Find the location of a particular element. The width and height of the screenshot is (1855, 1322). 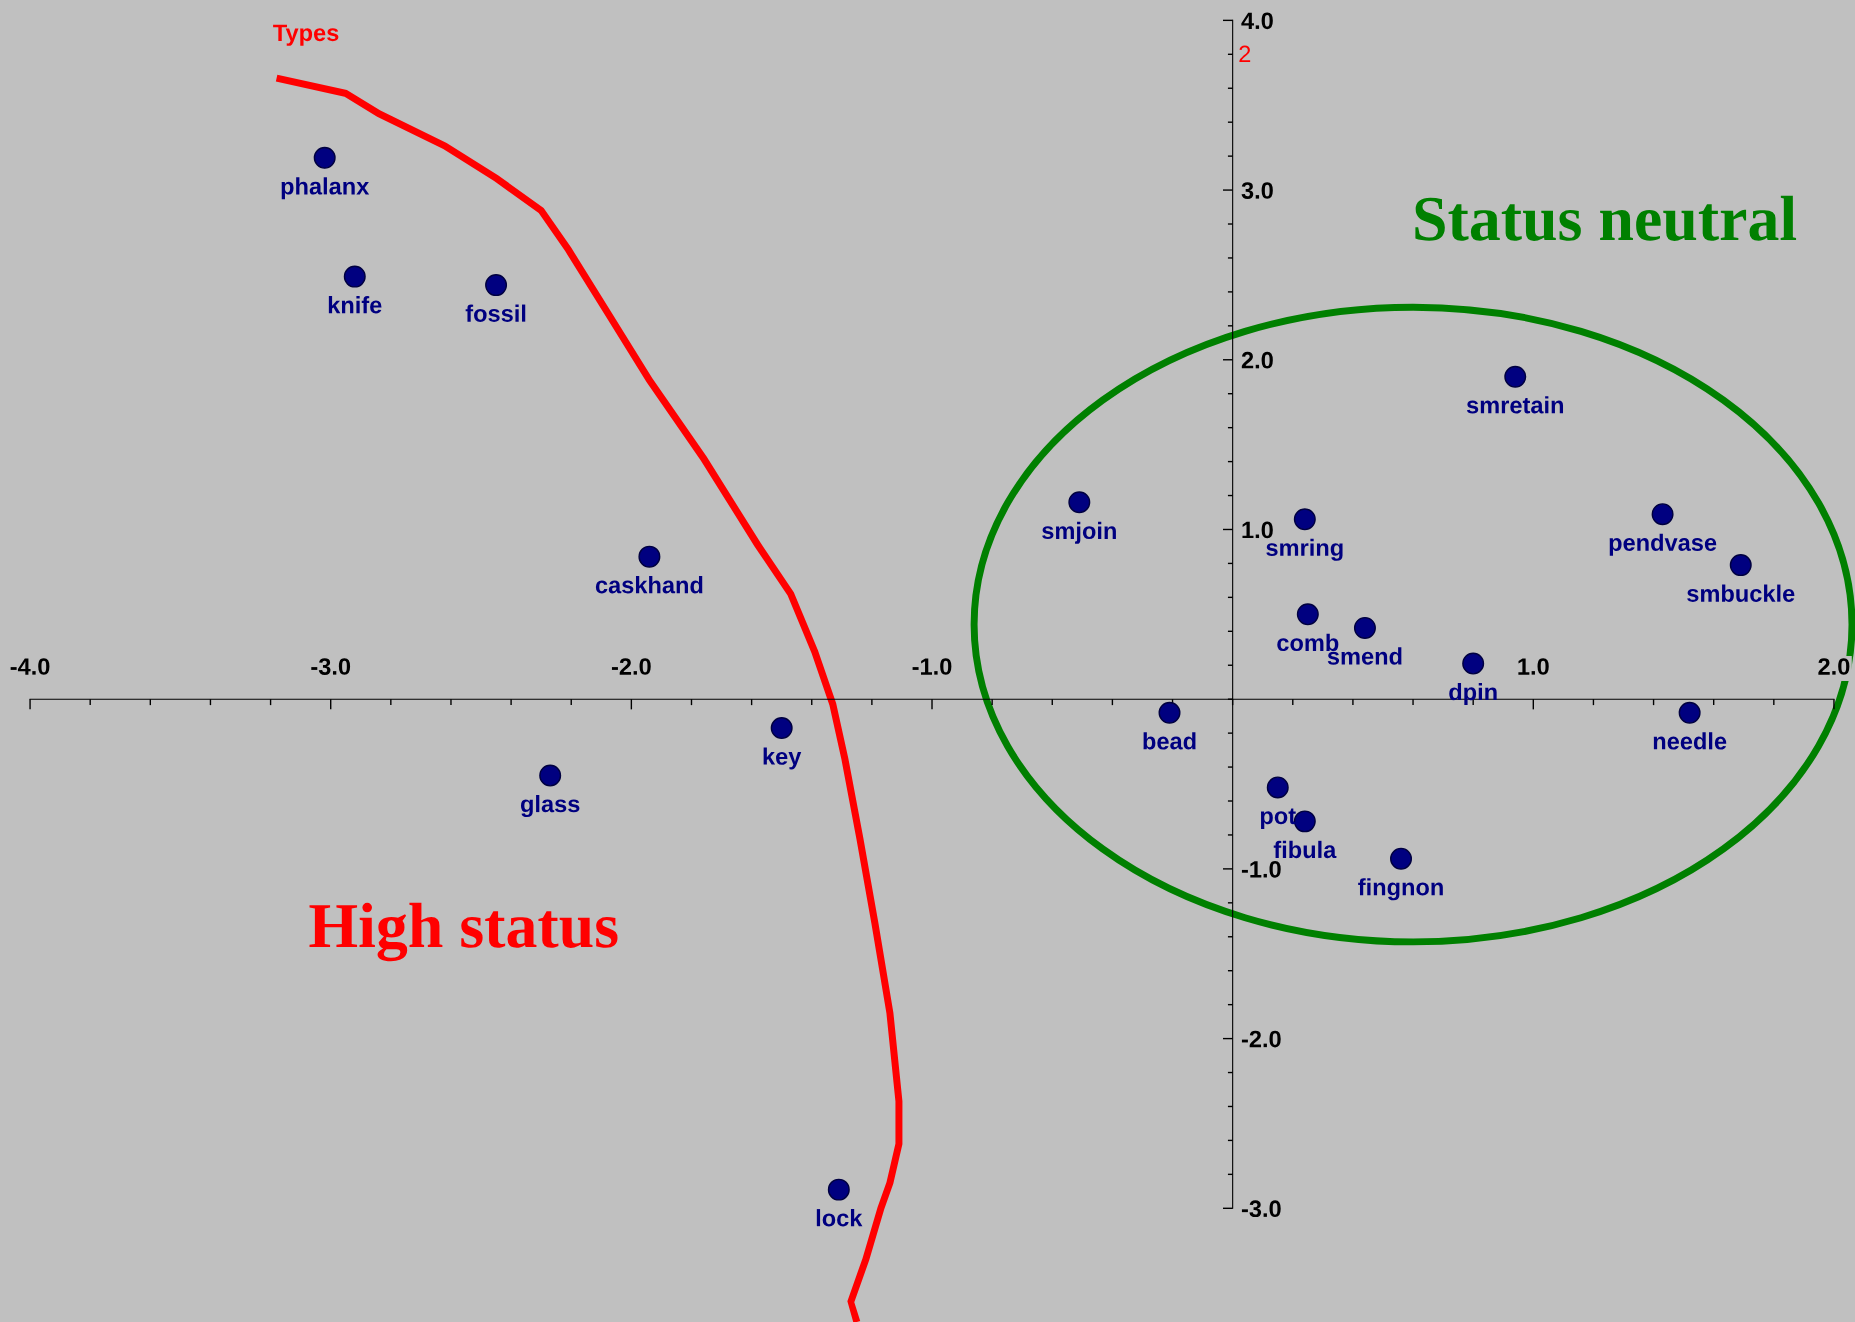

annotation: knife is located at coordinates (355, 305).